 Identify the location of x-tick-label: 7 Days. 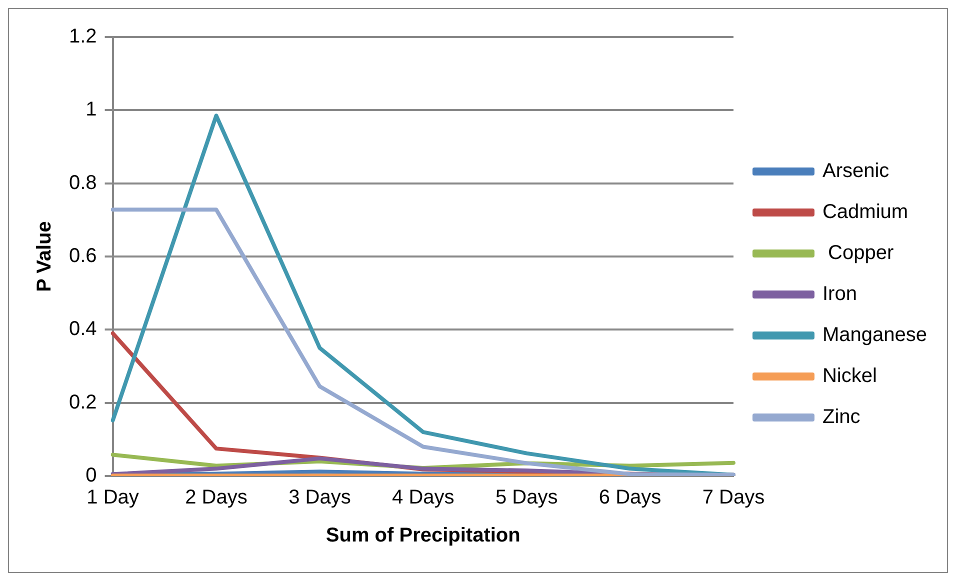
(733, 497).